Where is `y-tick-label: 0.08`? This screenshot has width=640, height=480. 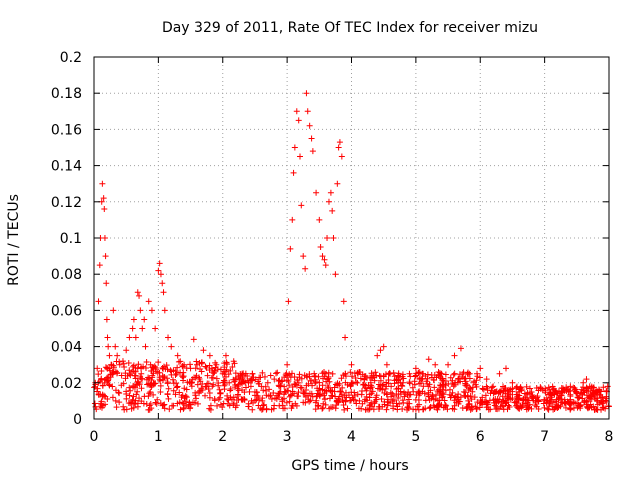 y-tick-label: 0.08 is located at coordinates (66, 275).